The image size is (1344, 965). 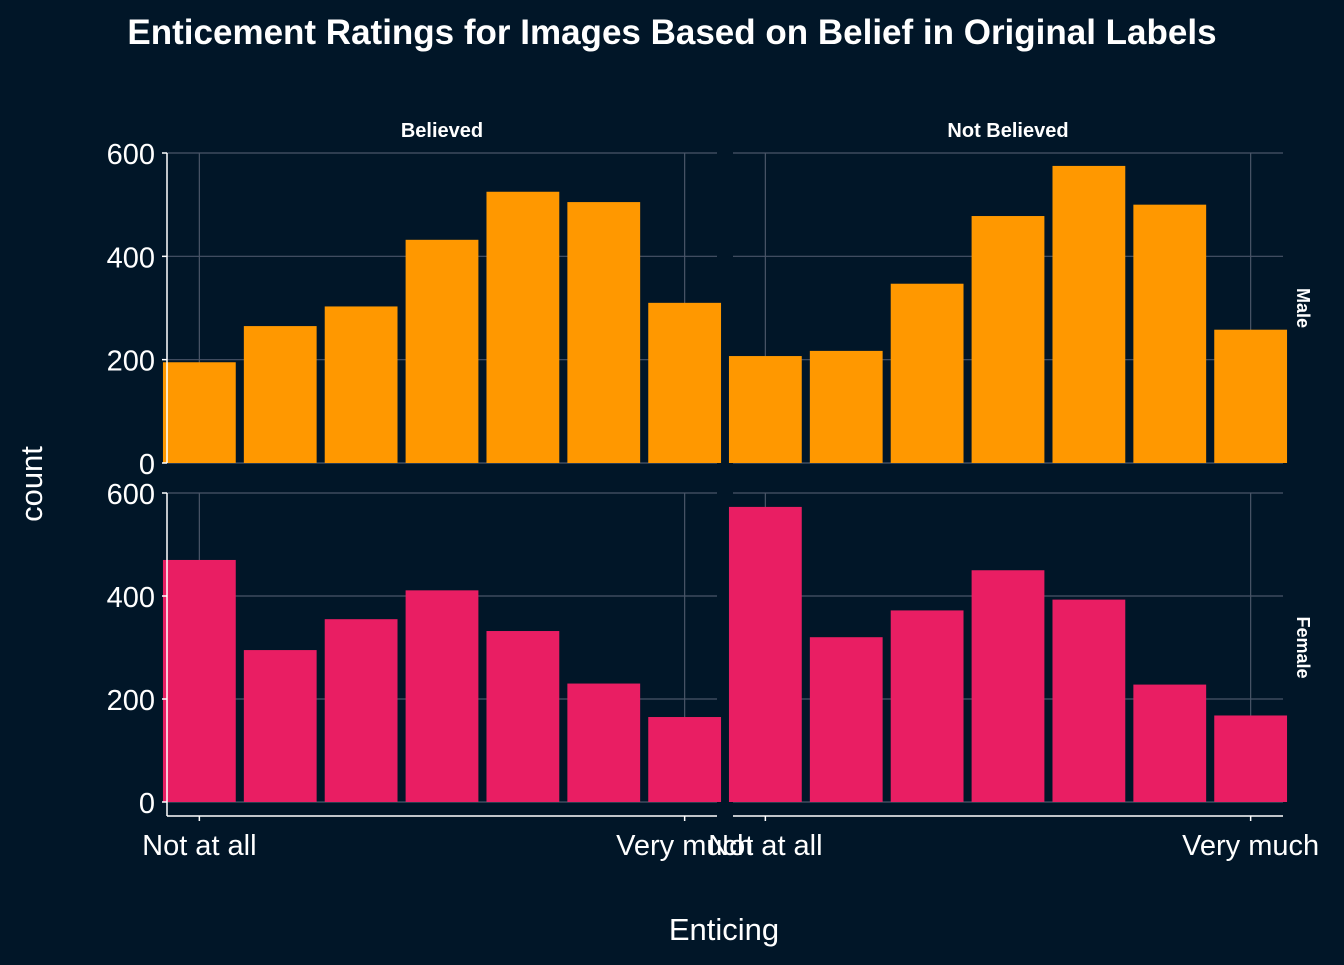 I want to click on facet-label-believed: Believed, so click(x=442, y=131).